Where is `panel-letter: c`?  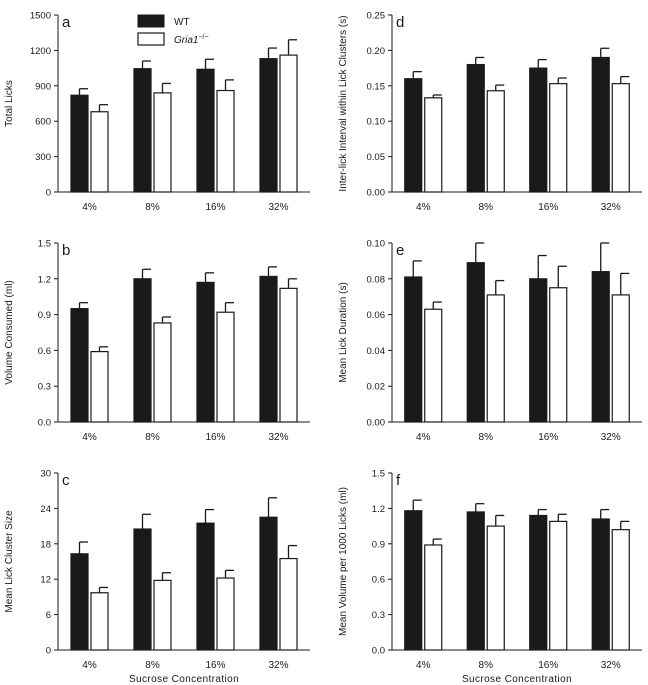
panel-letter: c is located at coordinates (66, 480).